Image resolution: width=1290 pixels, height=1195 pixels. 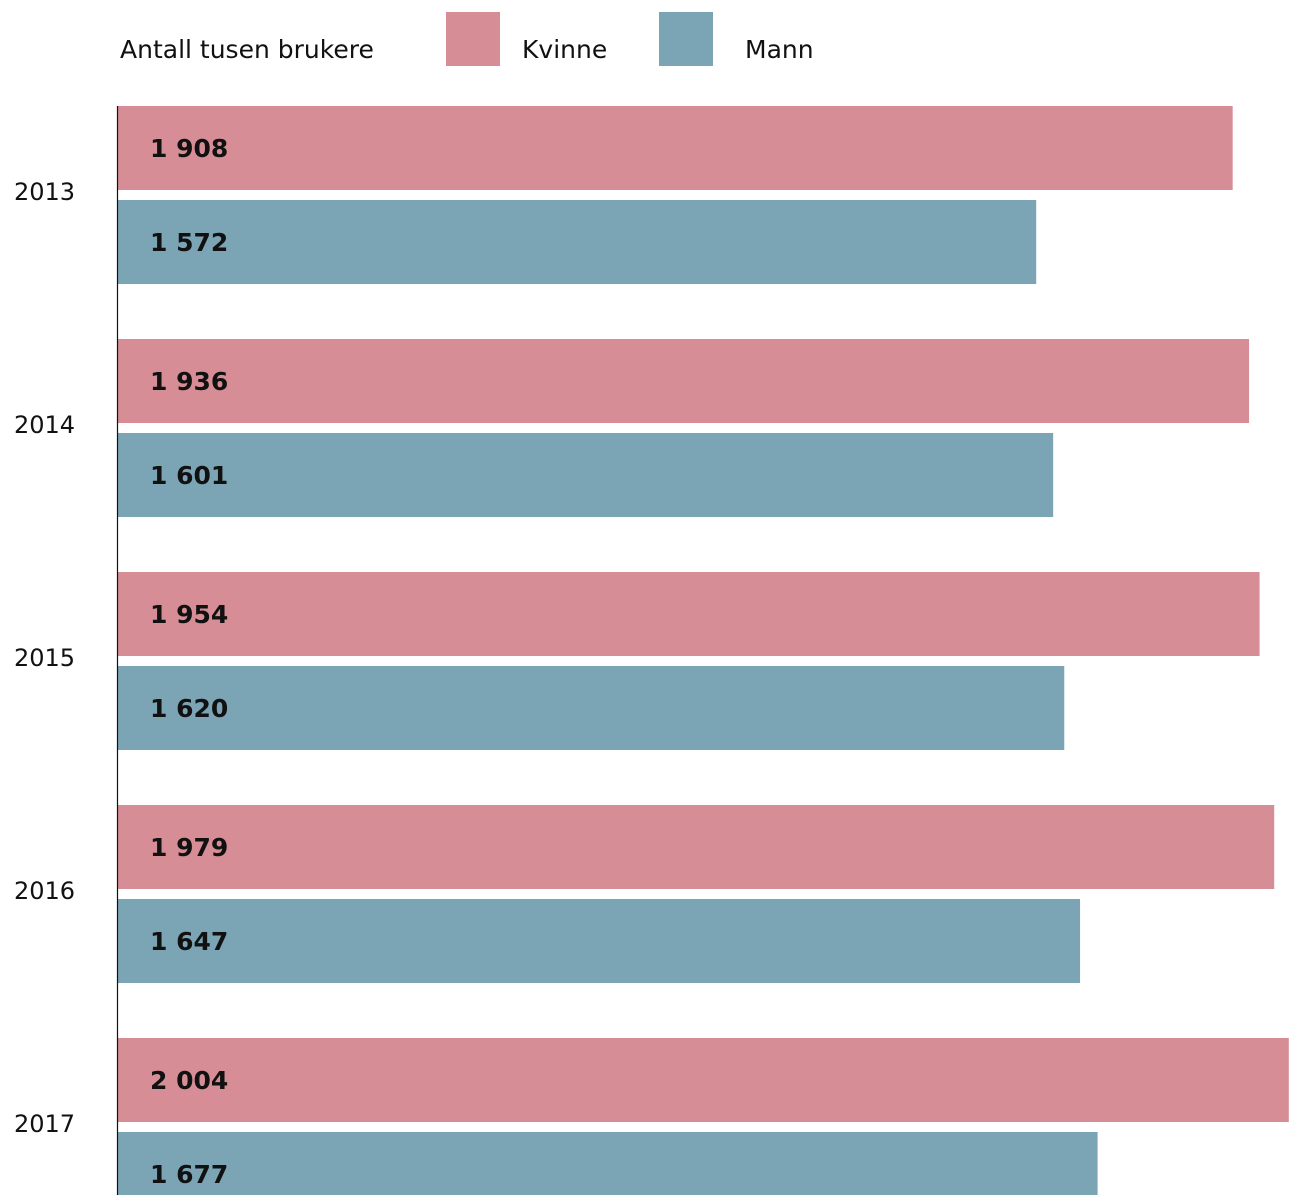 I want to click on category-label-2016: 2016, so click(x=44, y=891).